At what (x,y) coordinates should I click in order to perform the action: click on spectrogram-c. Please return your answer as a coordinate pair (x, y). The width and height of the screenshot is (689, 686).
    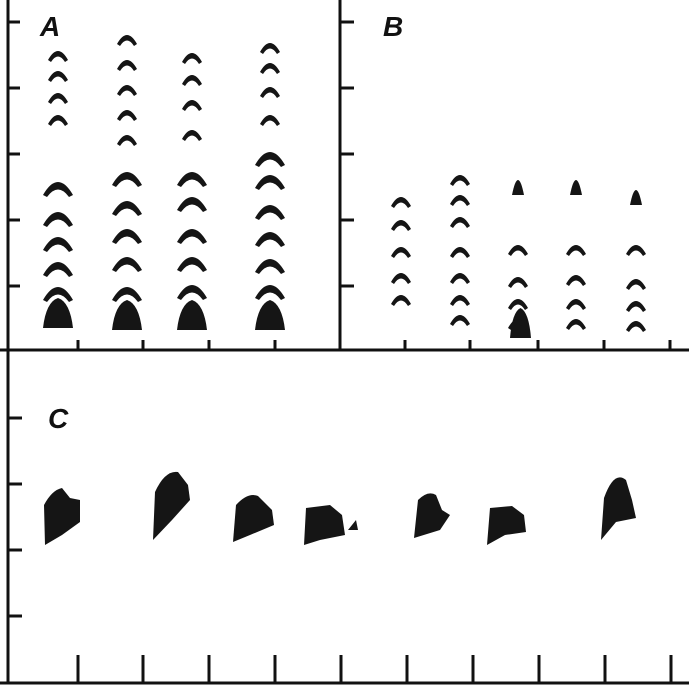
    Looking at the image, I should click on (340, 508).